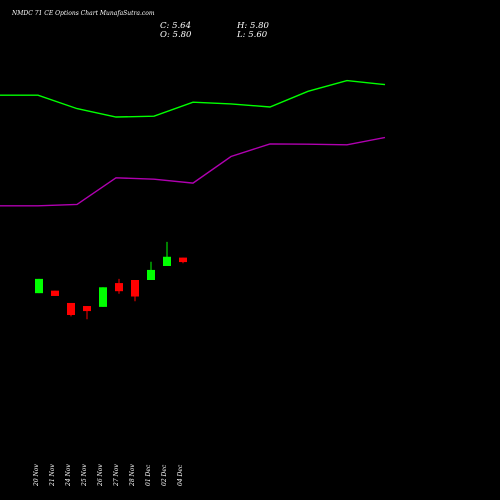 The image size is (500, 500). What do you see at coordinates (180, 475) in the screenshot?
I see `x-tick-label: 04 Dec` at bounding box center [180, 475].